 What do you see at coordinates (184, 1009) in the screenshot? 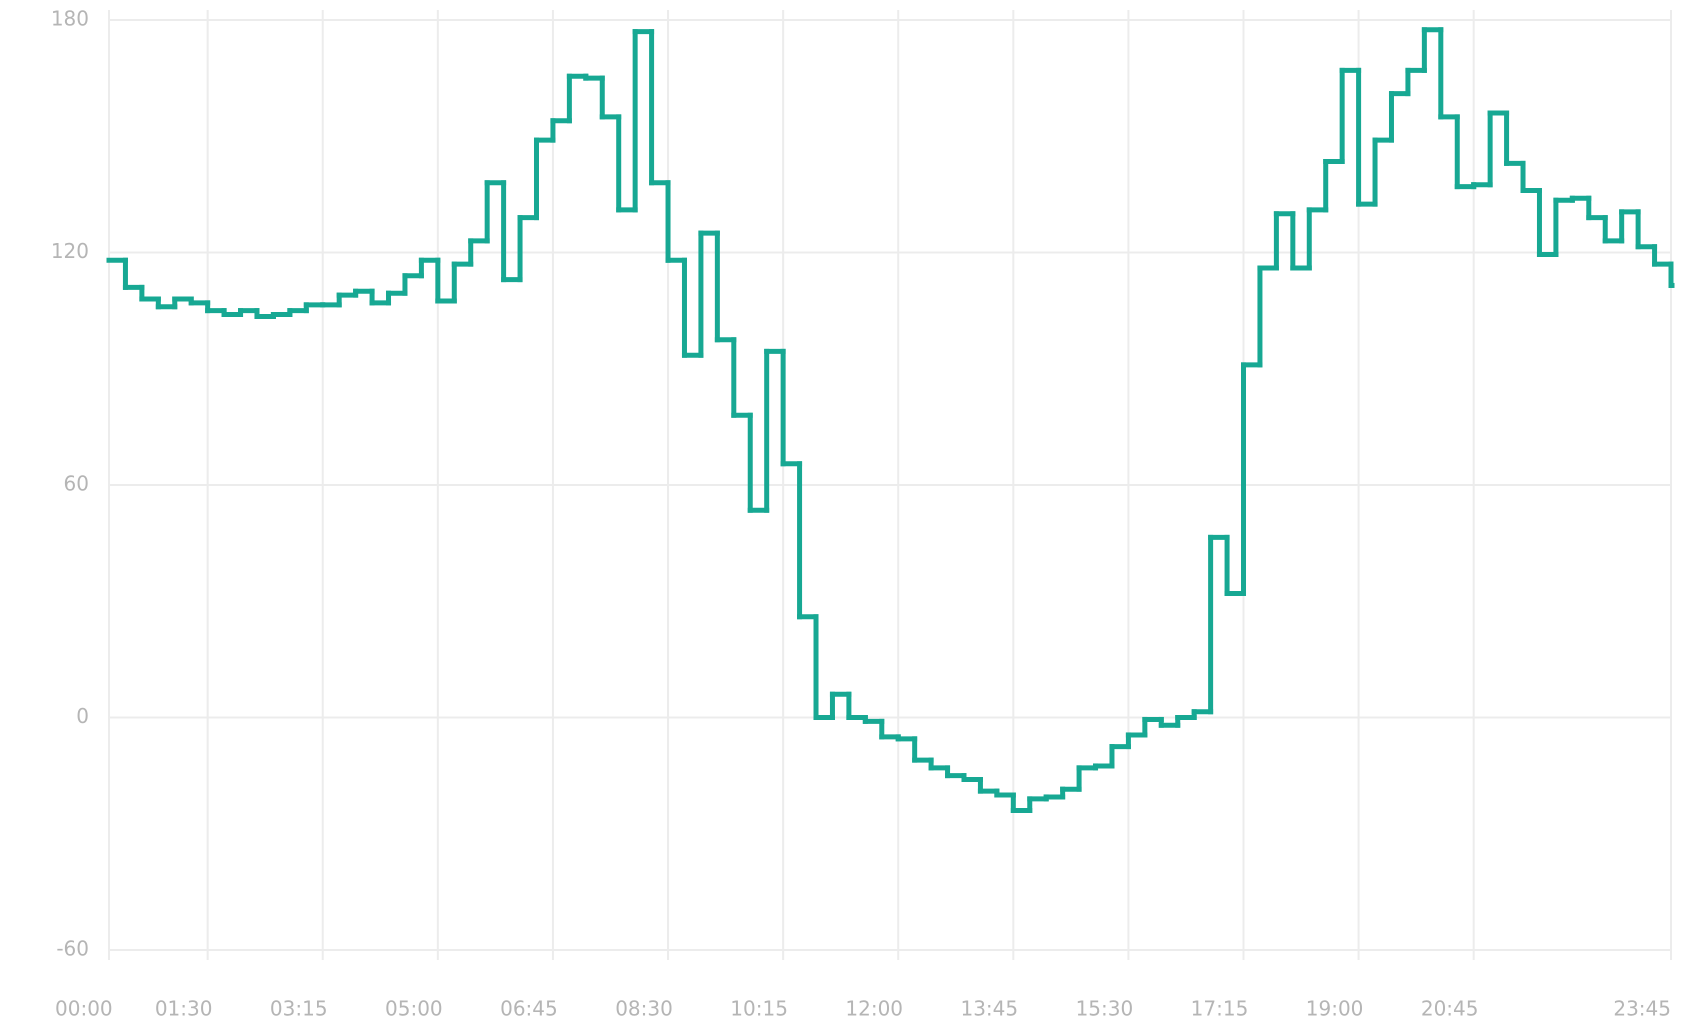
I see `x-tick-label: 01:30` at bounding box center [184, 1009].